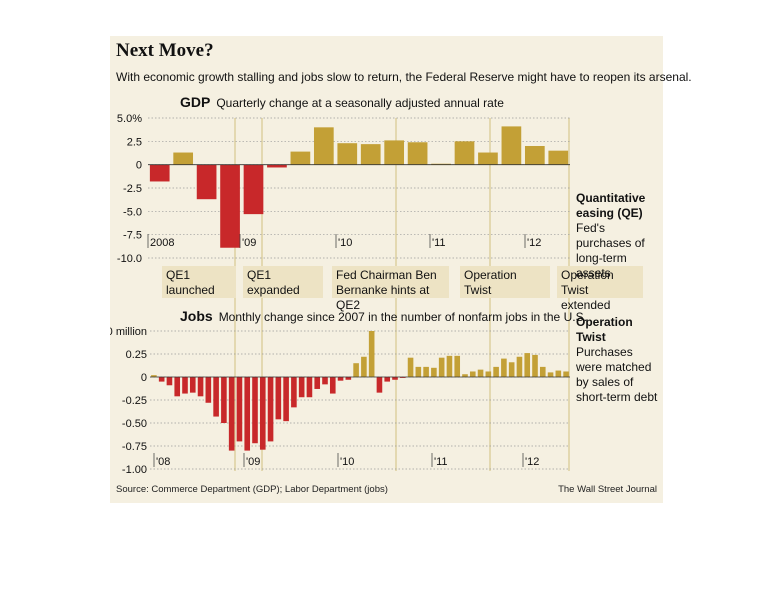  What do you see at coordinates (132, 236) in the screenshot?
I see `gdp-y-tick-label: -7.5` at bounding box center [132, 236].